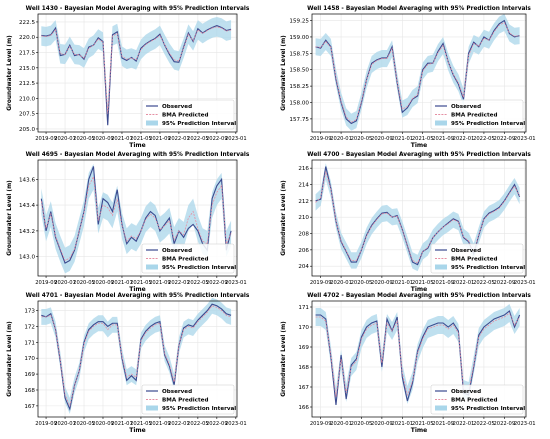  I want to click on y-tick-label: 159.25, so click(299, 22).